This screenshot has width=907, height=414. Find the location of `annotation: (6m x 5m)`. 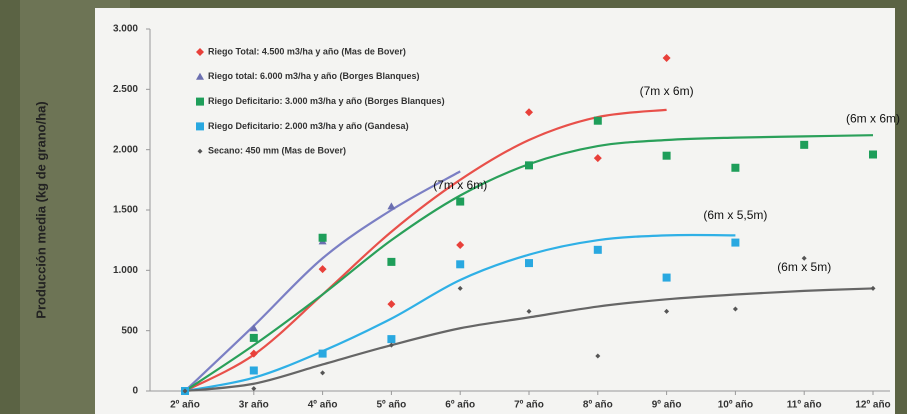

annotation: (6m x 5m) is located at coordinates (804, 267).